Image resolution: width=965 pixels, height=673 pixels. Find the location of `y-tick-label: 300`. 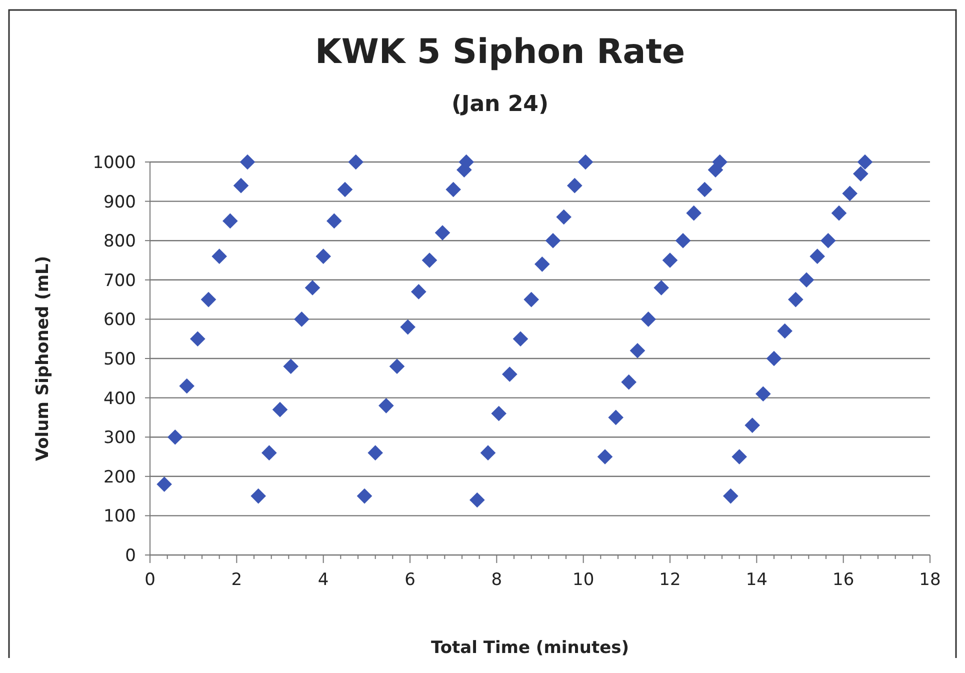

y-tick-label: 300 is located at coordinates (120, 438).